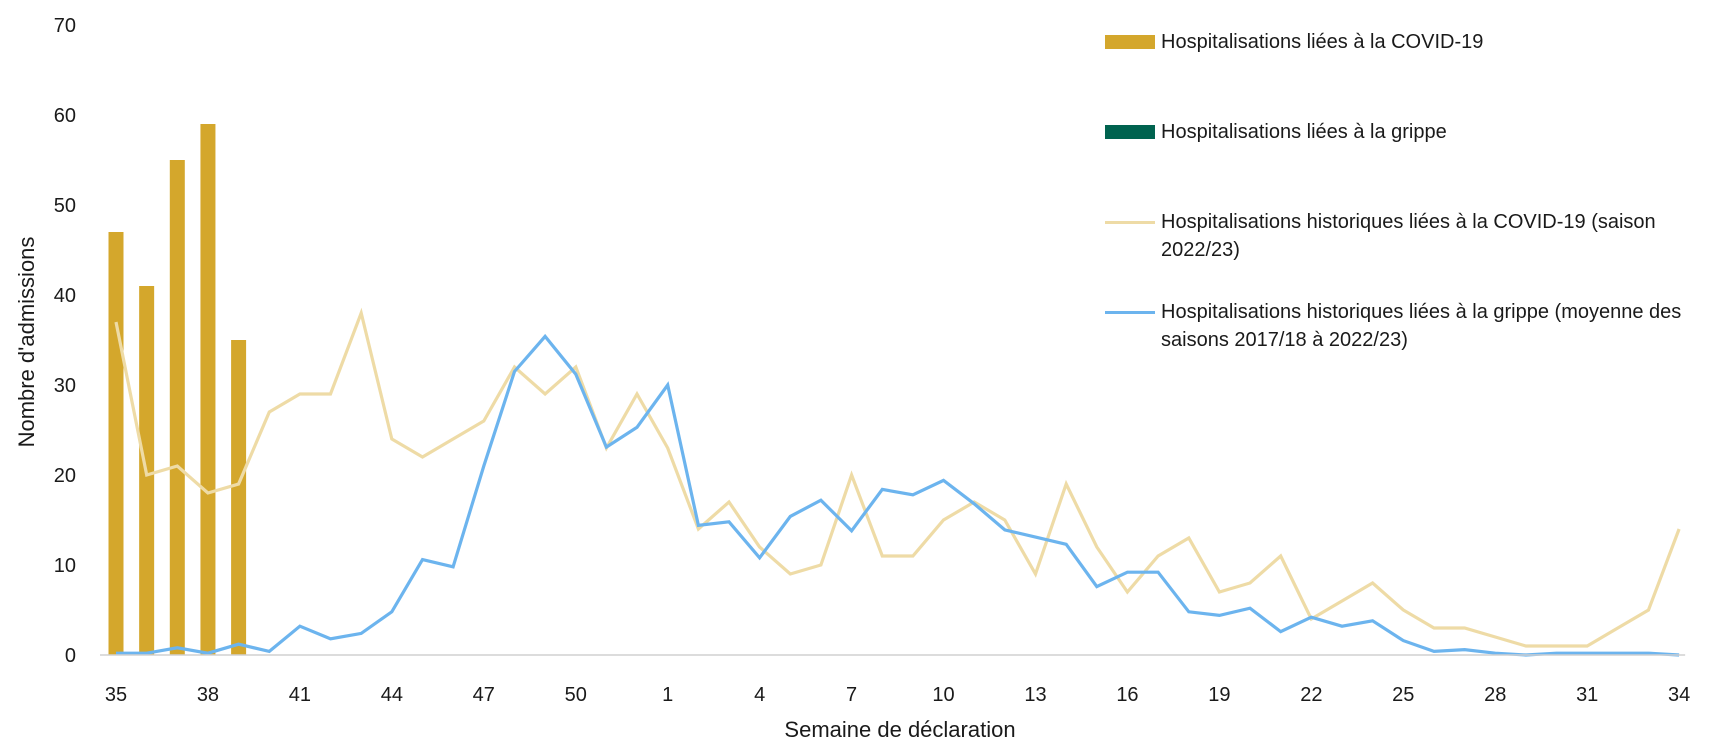 This screenshot has height=741, width=1709. Describe the element at coordinates (1311, 695) in the screenshot. I see `x-tick-label: 22` at that location.